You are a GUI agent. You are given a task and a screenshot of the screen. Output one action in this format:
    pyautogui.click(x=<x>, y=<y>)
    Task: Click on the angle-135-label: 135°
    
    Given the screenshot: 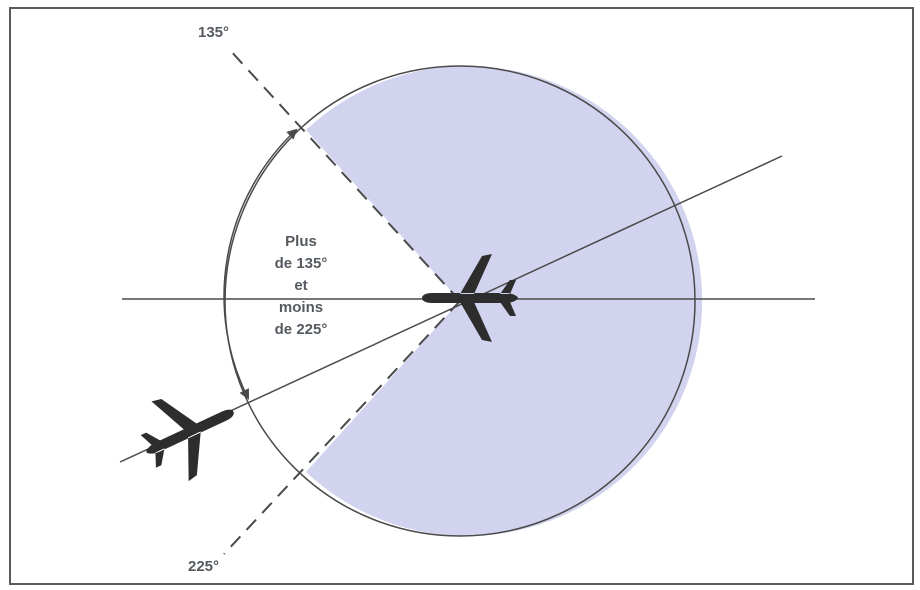 What is the action you would take?
    pyautogui.click(x=213, y=32)
    